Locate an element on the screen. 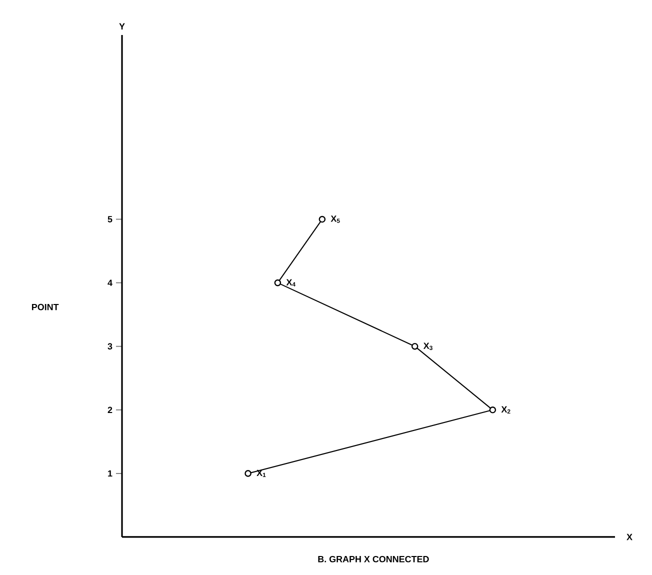 This screenshot has height=575, width=652. annotation: X$_{2}$ is located at coordinates (505, 410).